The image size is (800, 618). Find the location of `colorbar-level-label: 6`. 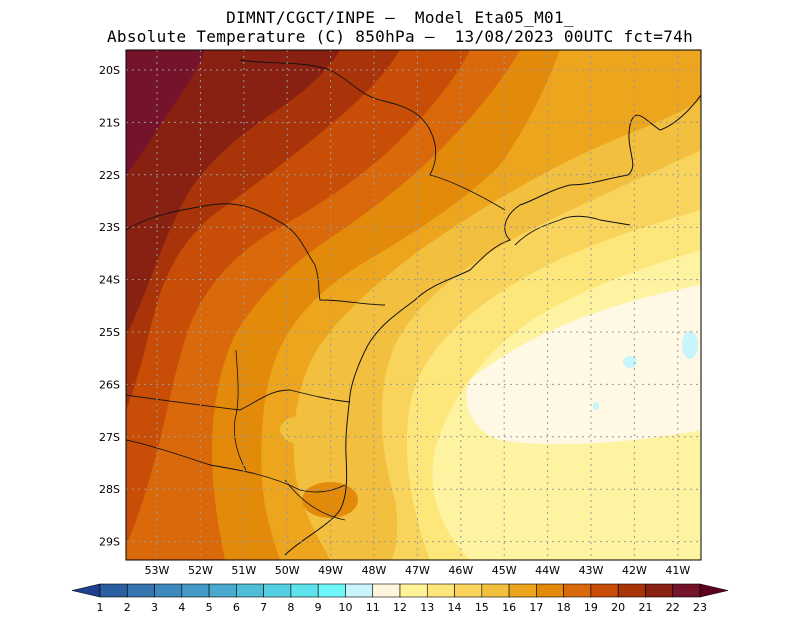

colorbar-level-label: 6 is located at coordinates (236, 607).